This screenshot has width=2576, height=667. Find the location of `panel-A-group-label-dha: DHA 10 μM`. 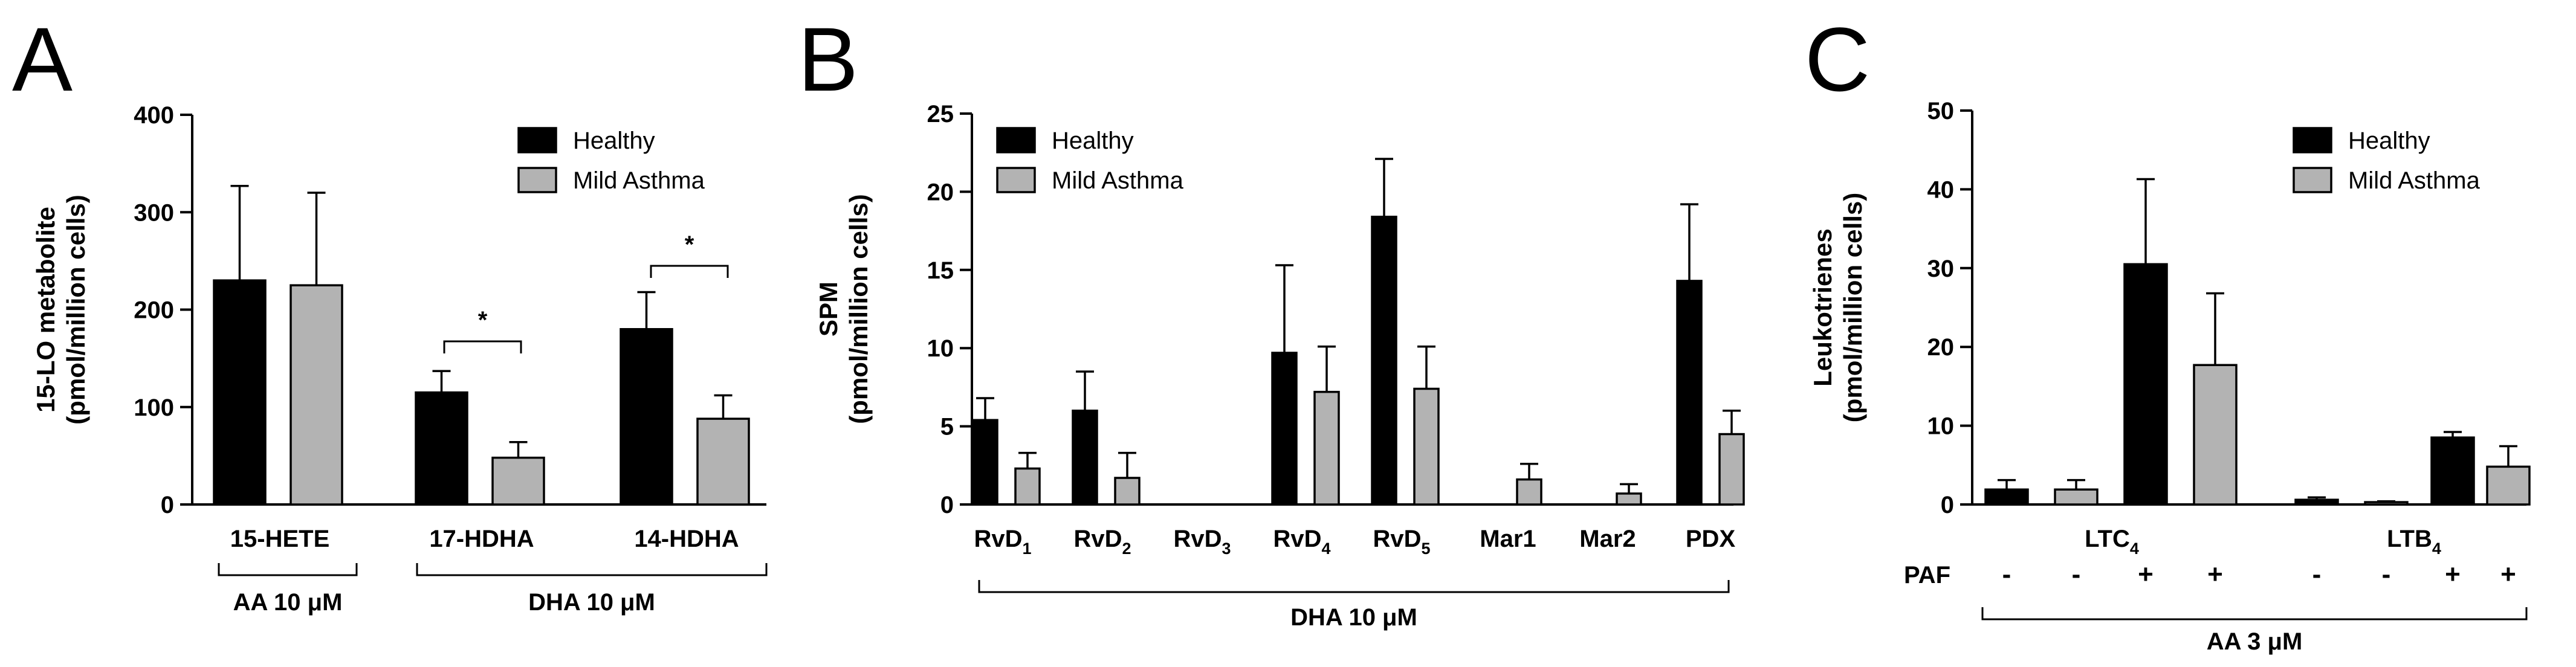

panel-A-group-label-dha: DHA 10 μM is located at coordinates (591, 602).